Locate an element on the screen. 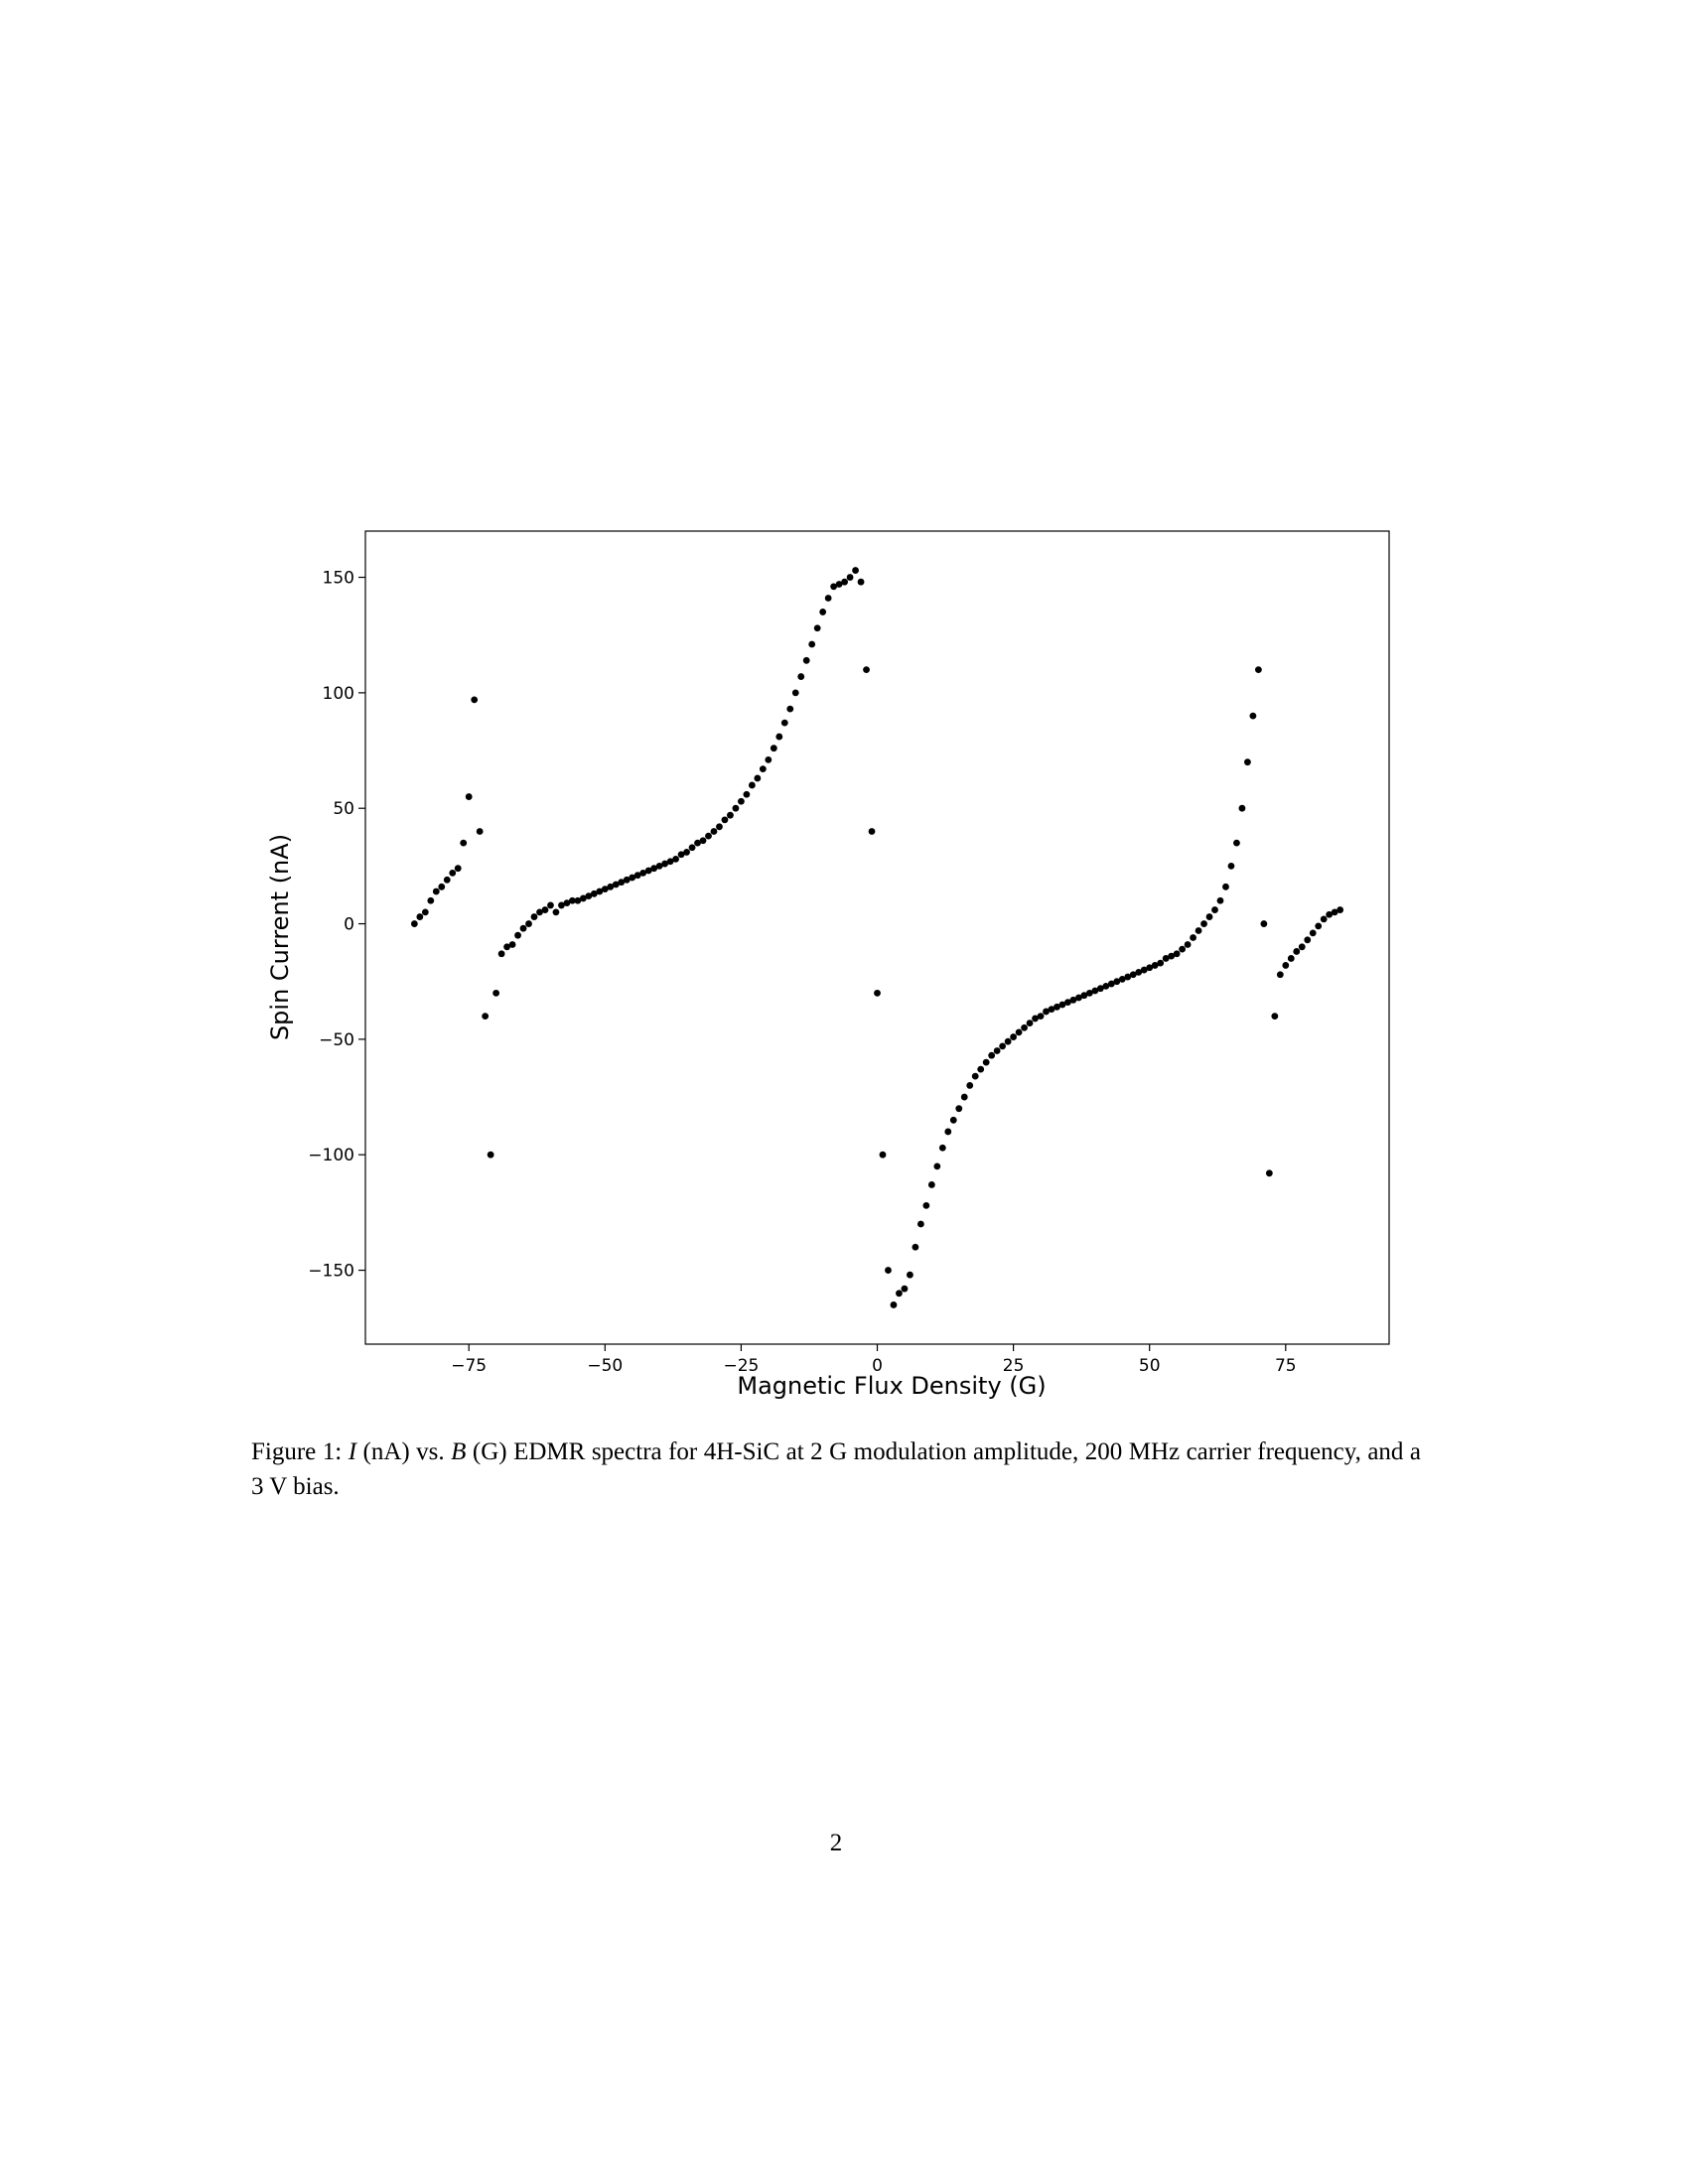 The image size is (1688, 2184). x-axis-label: Magnetic Flux Density (G) is located at coordinates (891, 1386).